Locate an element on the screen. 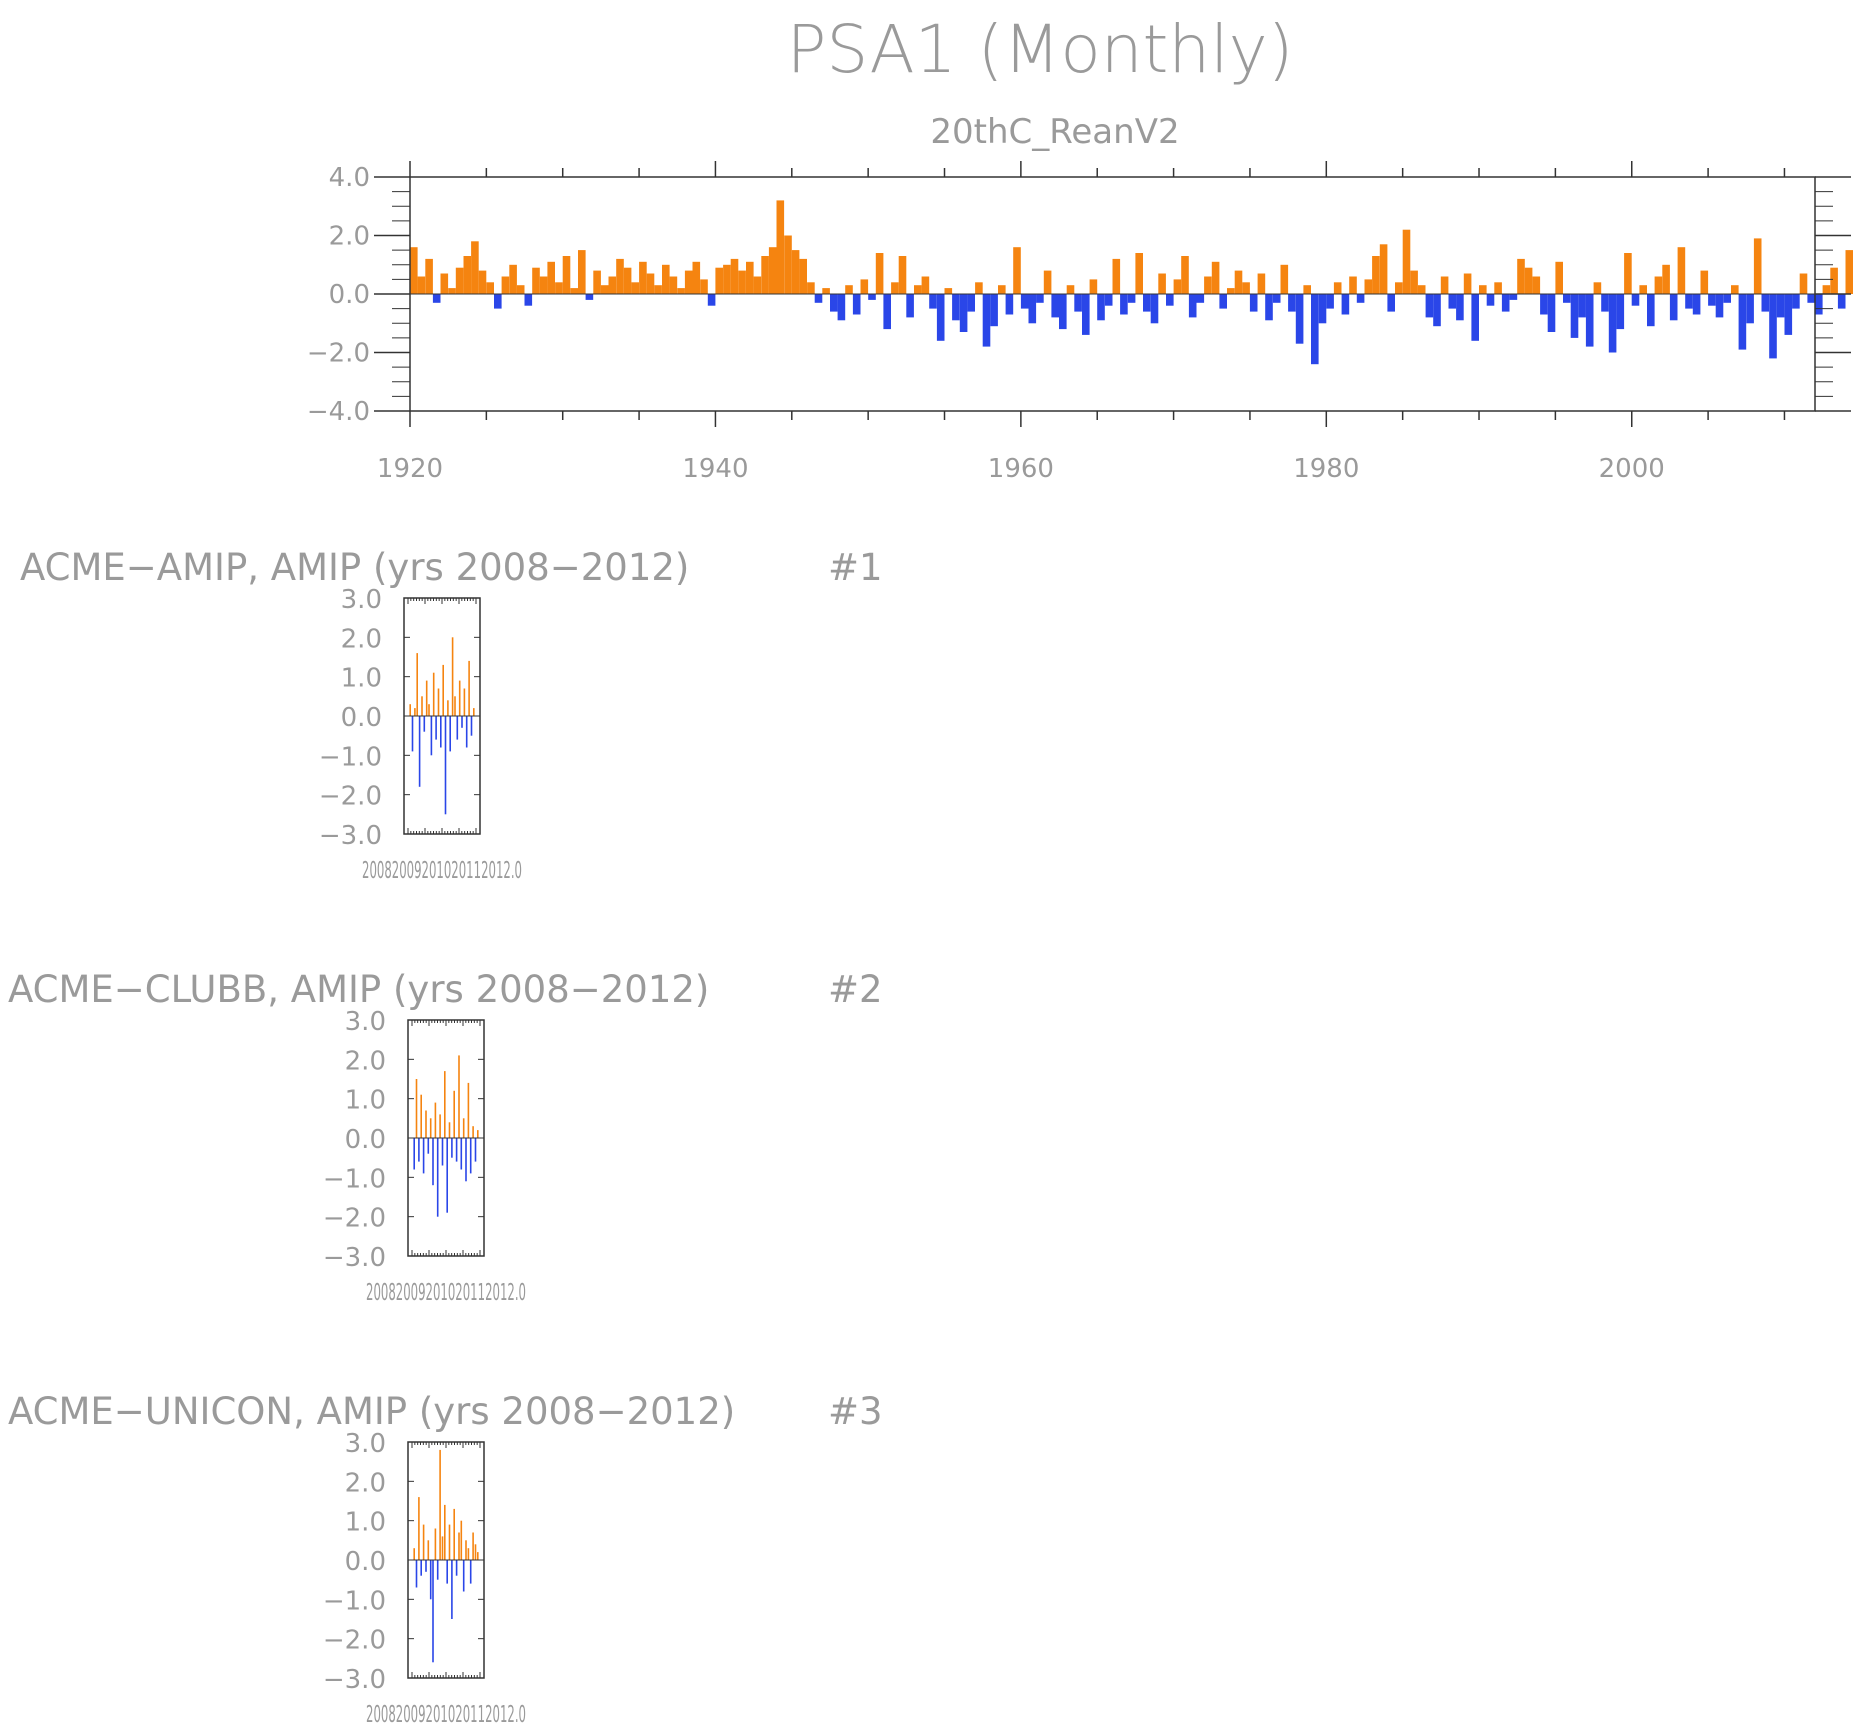 The height and width of the screenshot is (1728, 1853). panel-2-y-tick-label: 1.0 is located at coordinates (365, 1101).